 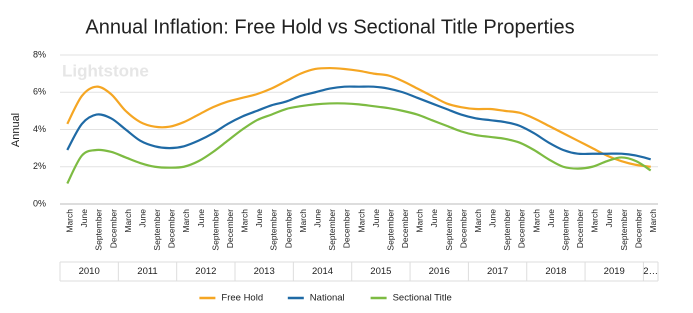 What do you see at coordinates (16, 130) in the screenshot?
I see `y-axis-label: Annual` at bounding box center [16, 130].